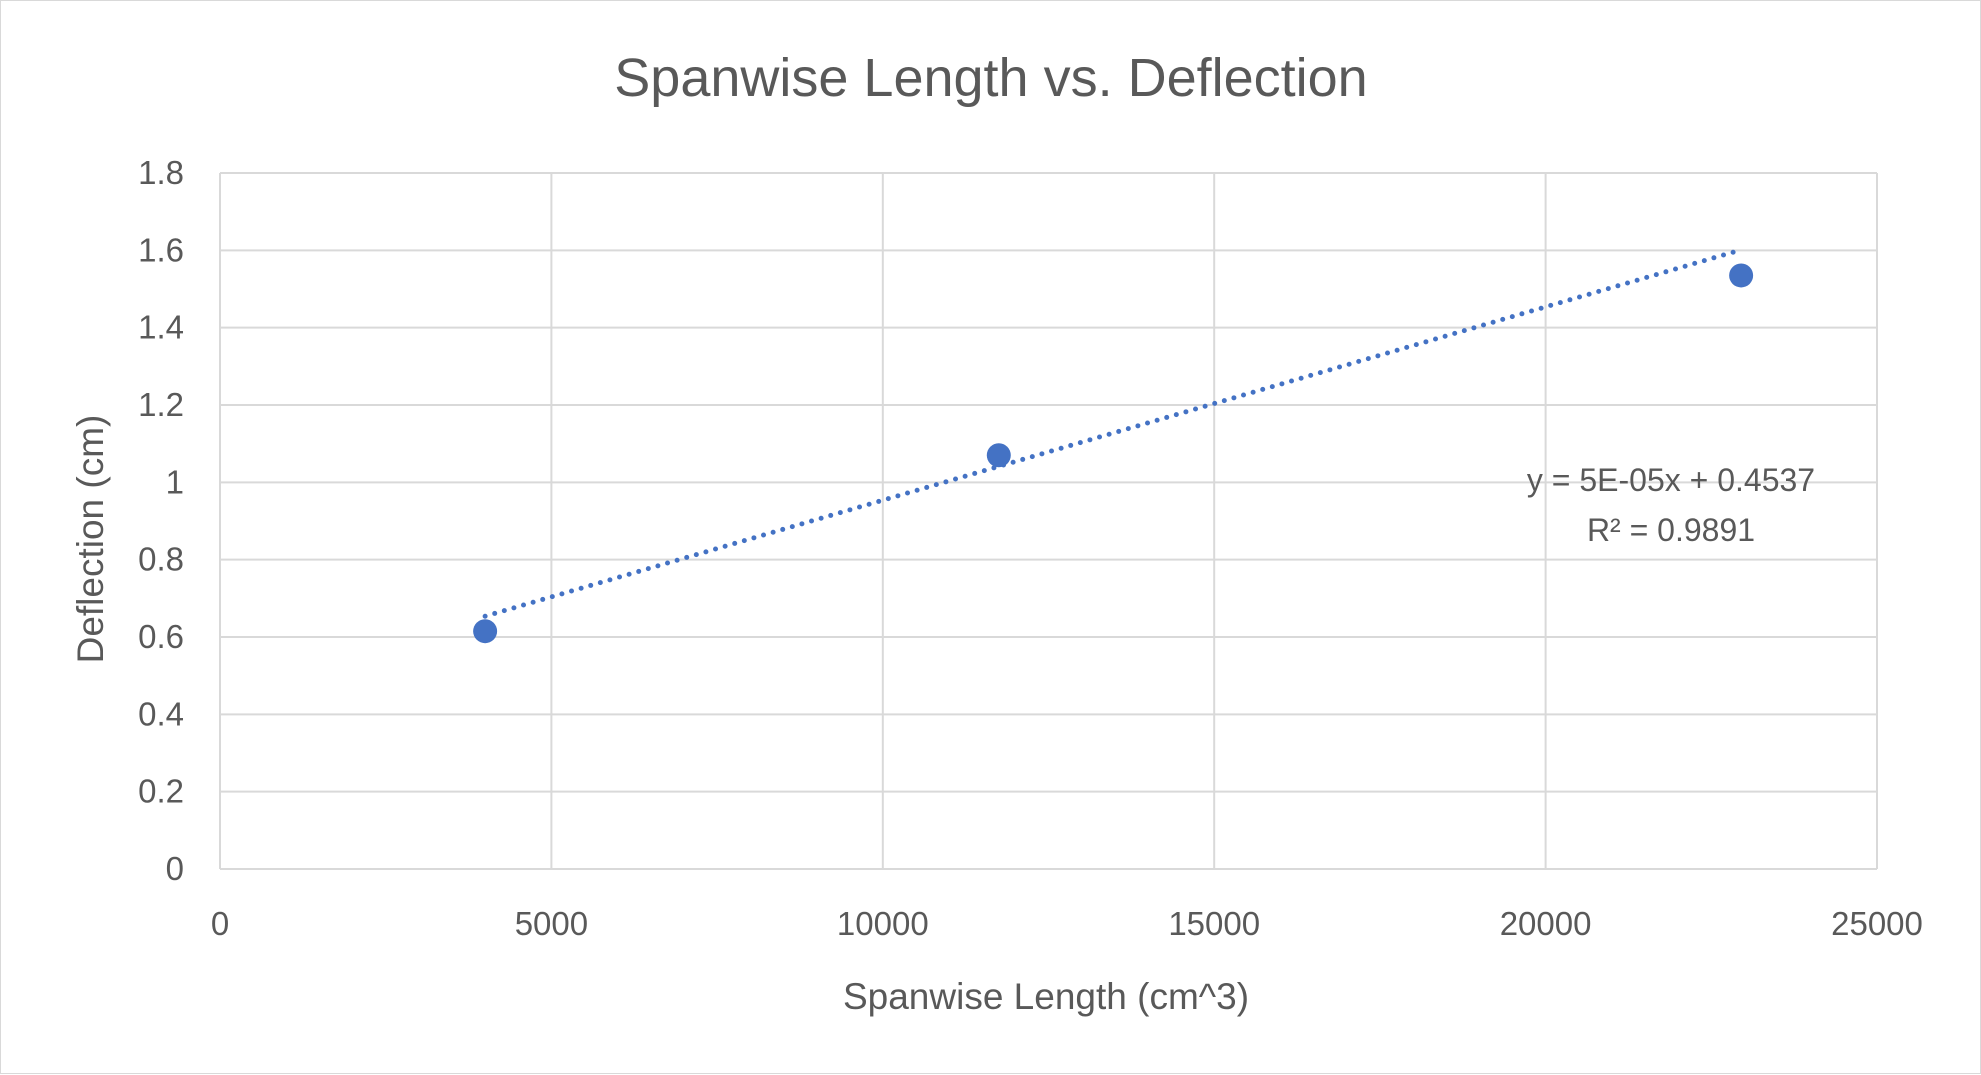 The width and height of the screenshot is (1981, 1075). Describe the element at coordinates (161, 713) in the screenshot. I see `y-tick-label: 0.4` at that location.